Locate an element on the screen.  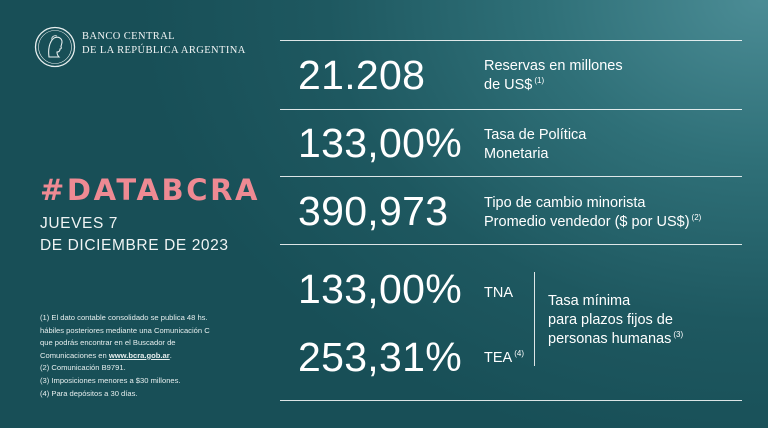
report-date: JUEVES 7 DE DICIEMBRE DE 2023 is located at coordinates (134, 235).